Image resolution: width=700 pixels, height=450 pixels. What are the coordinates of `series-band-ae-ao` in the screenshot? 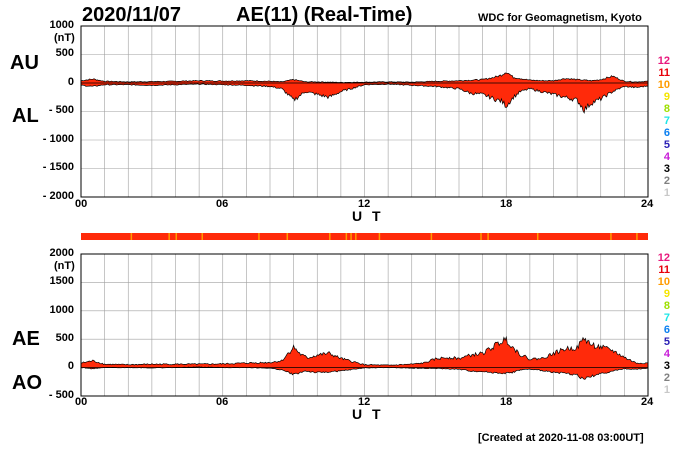 It's located at (364, 358).